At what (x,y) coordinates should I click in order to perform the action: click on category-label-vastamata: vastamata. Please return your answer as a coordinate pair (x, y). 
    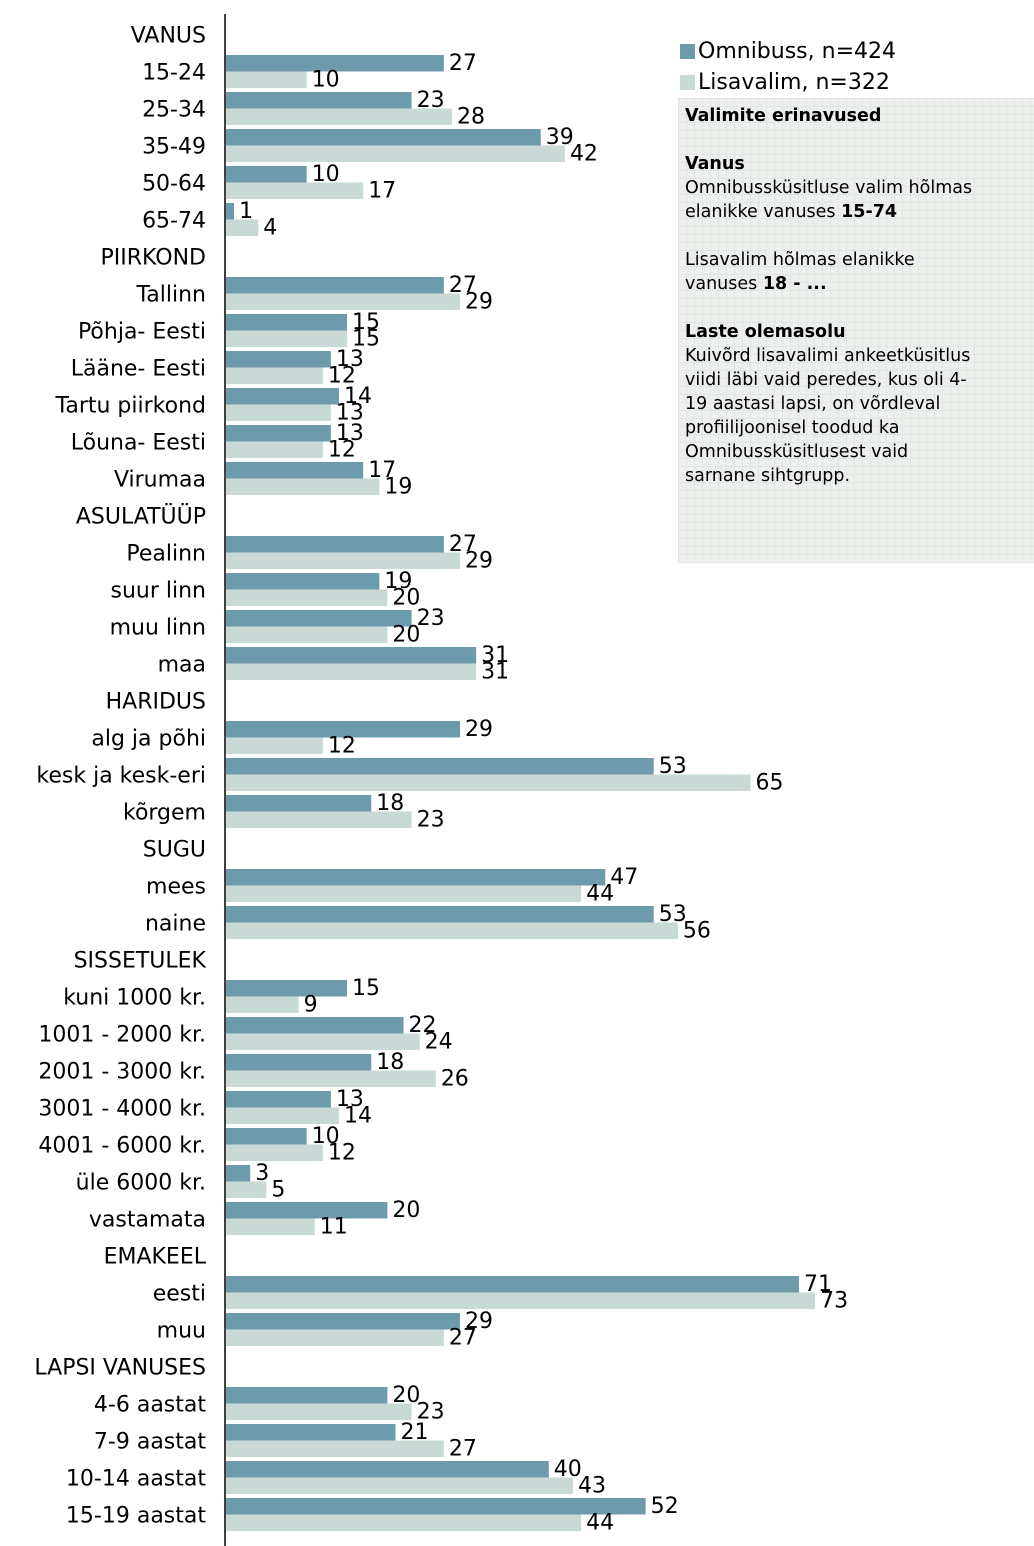
    Looking at the image, I should click on (147, 1220).